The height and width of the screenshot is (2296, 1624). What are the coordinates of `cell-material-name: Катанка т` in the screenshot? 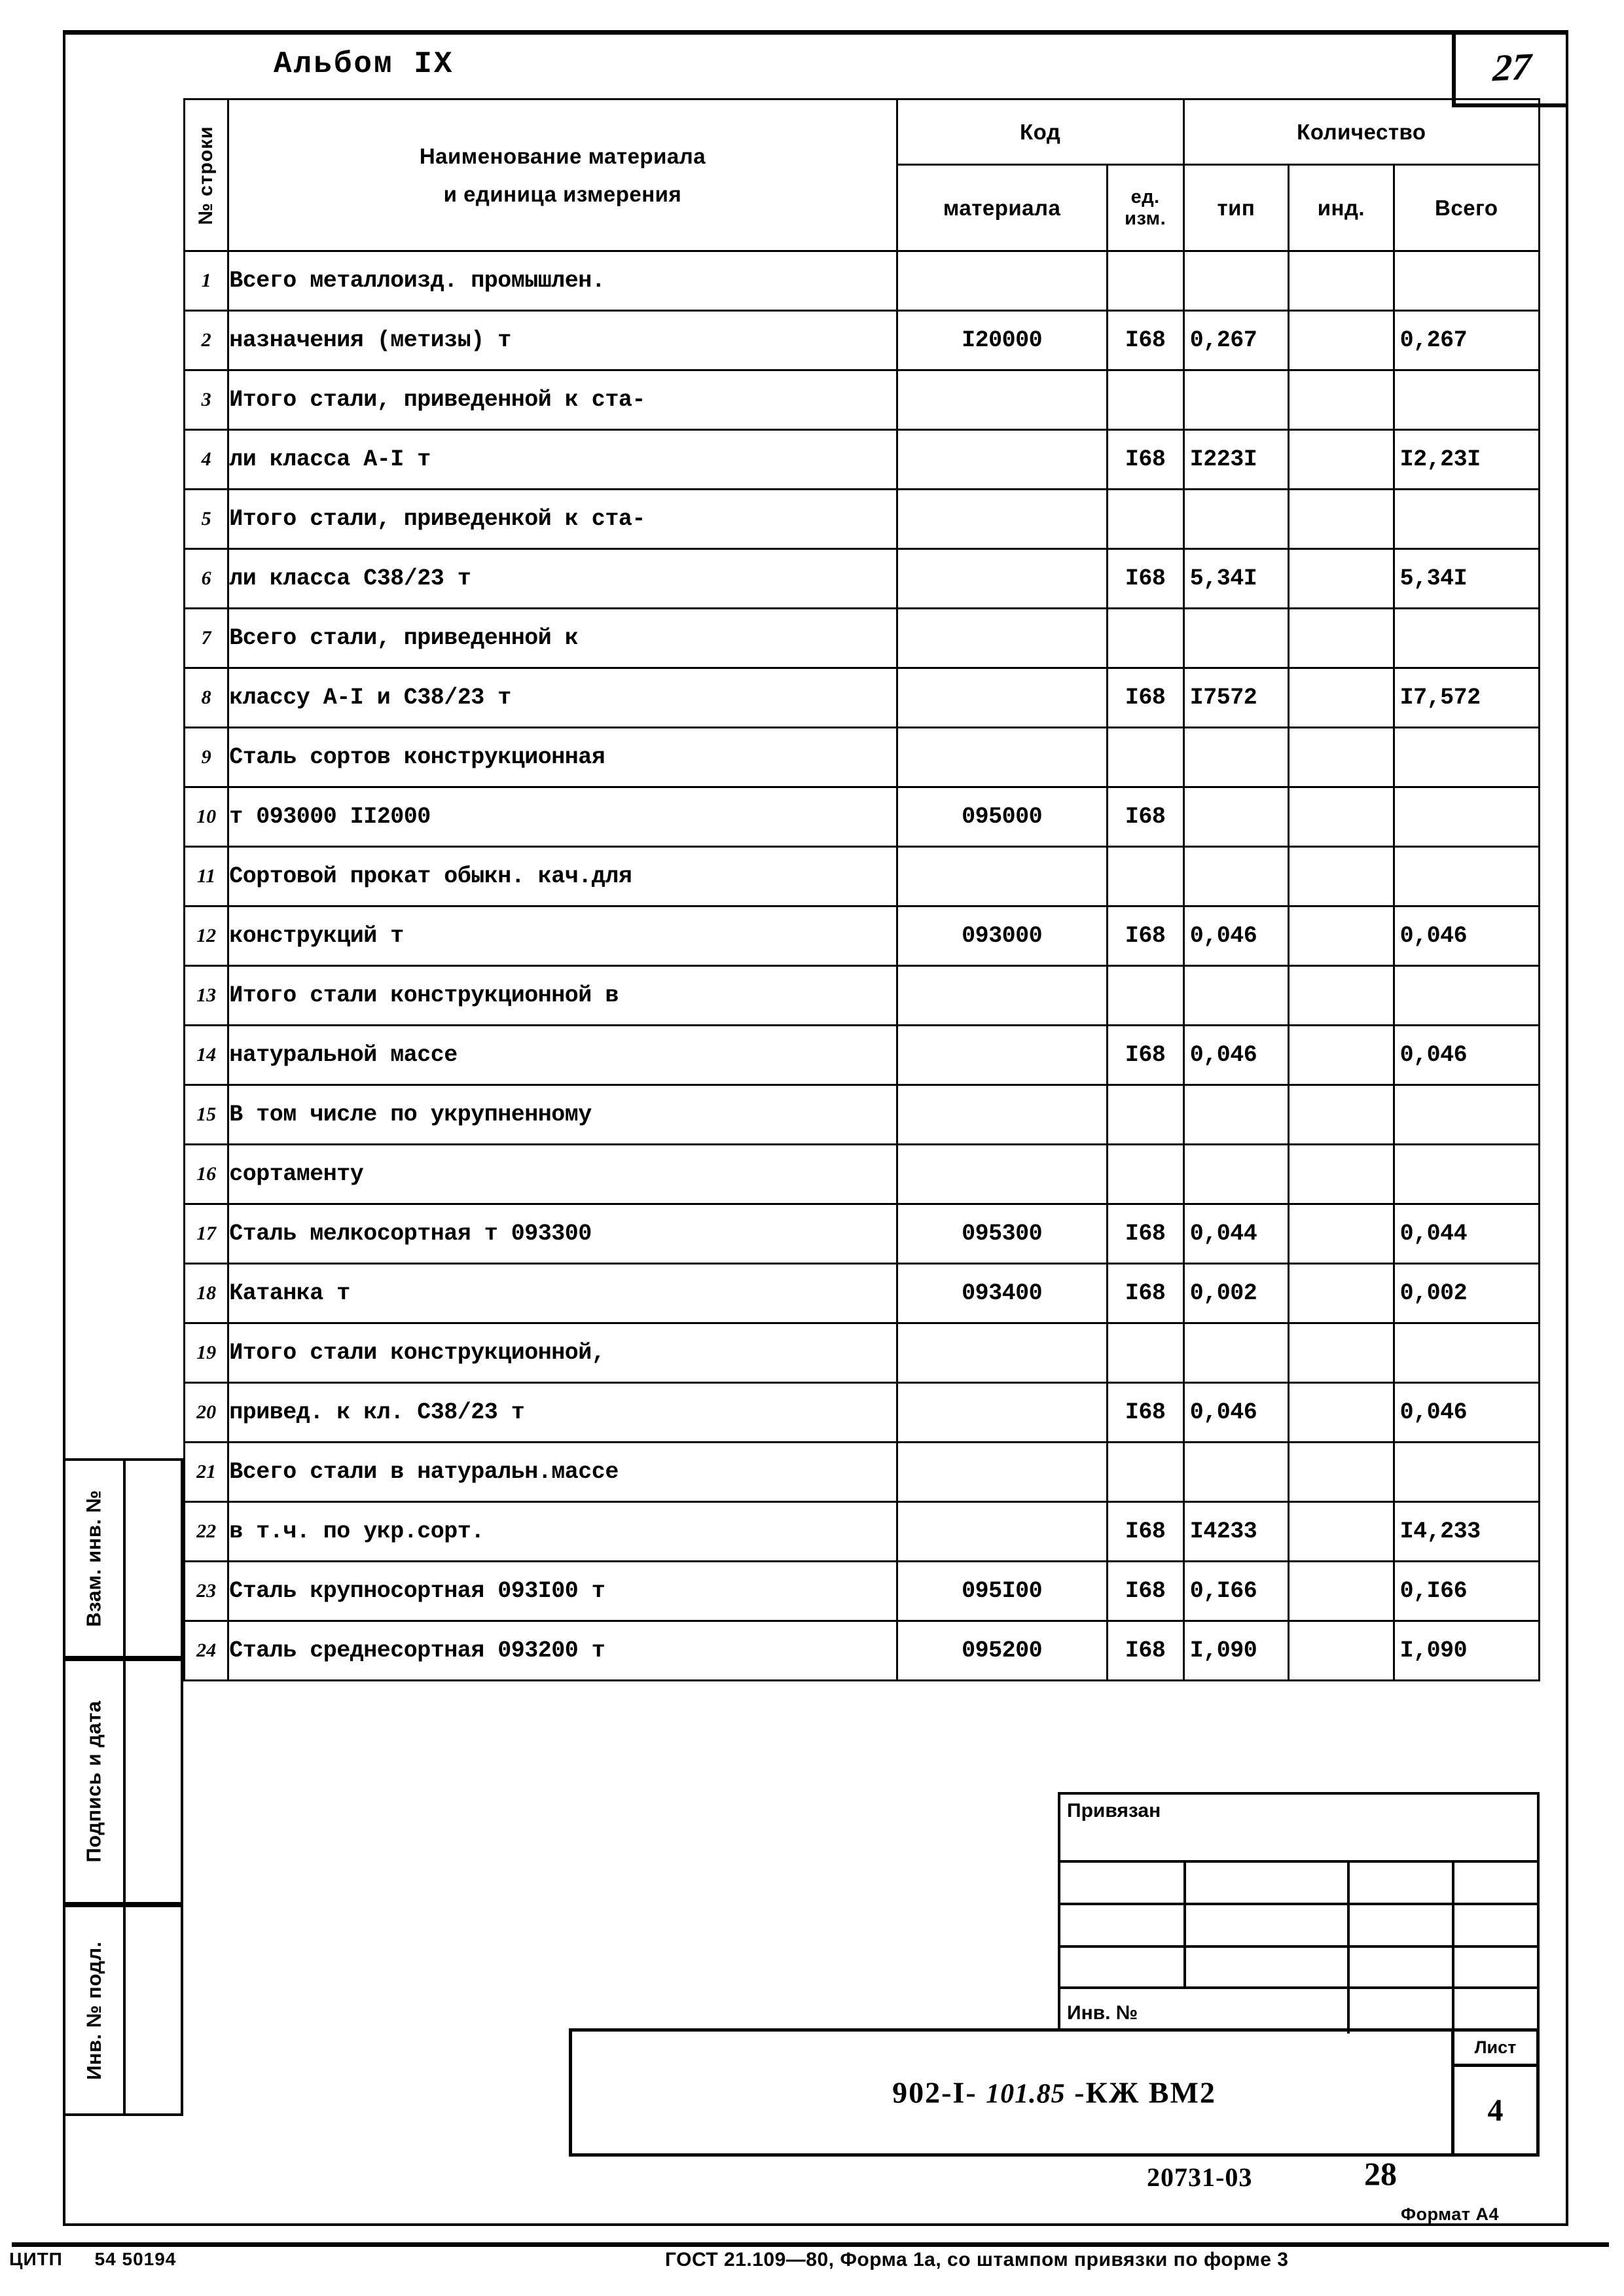 It's located at (562, 1293).